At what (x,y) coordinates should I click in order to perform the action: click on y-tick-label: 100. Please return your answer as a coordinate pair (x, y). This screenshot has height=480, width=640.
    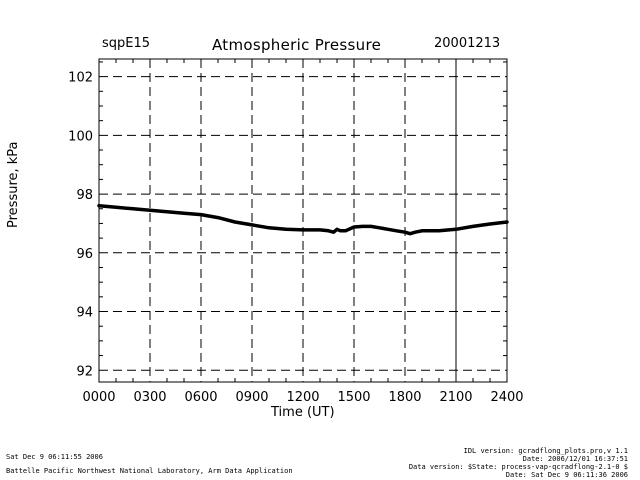
    Looking at the image, I should click on (80, 136).